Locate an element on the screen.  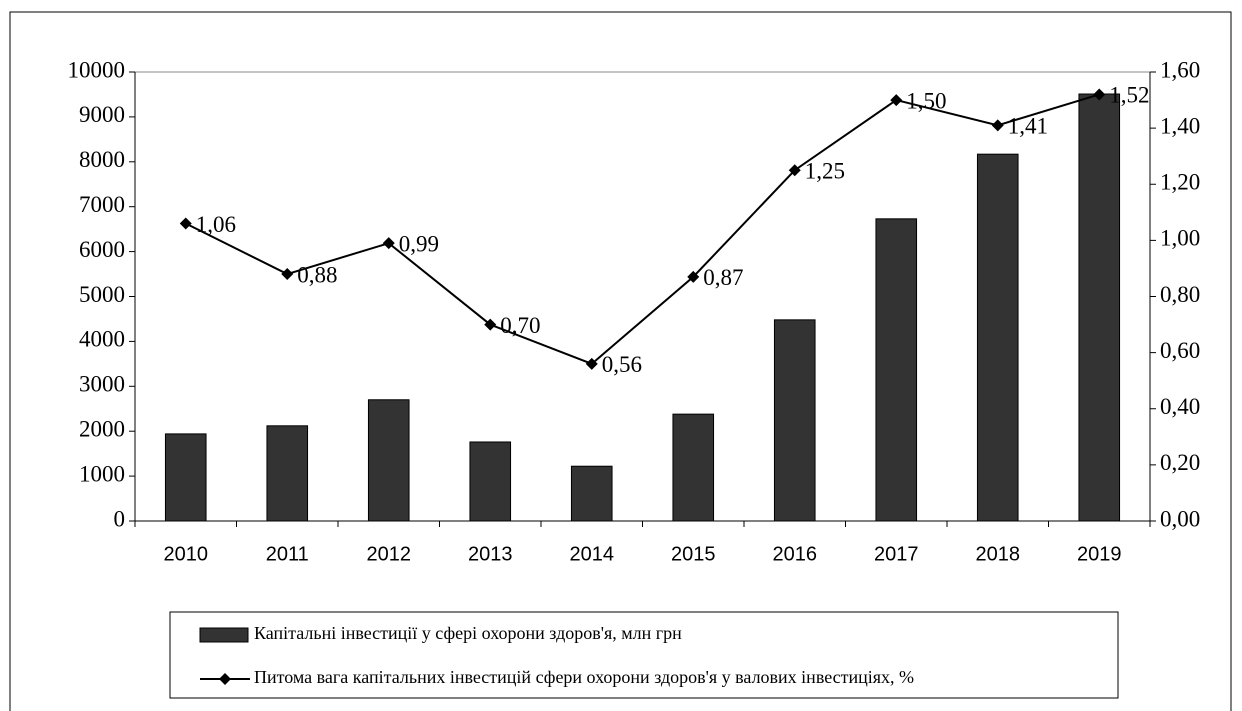
y-tick-label: 2000 is located at coordinates (102, 428).